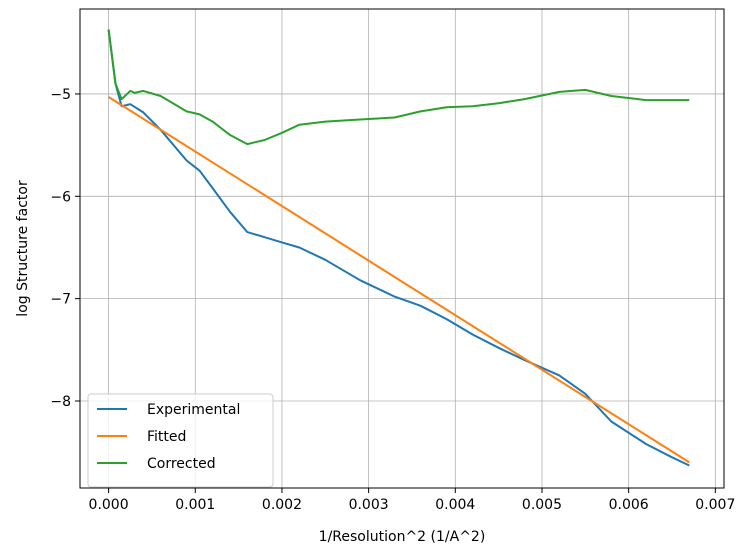 This screenshot has width=747, height=550. I want to click on y-tick-label: −5, so click(60, 95).